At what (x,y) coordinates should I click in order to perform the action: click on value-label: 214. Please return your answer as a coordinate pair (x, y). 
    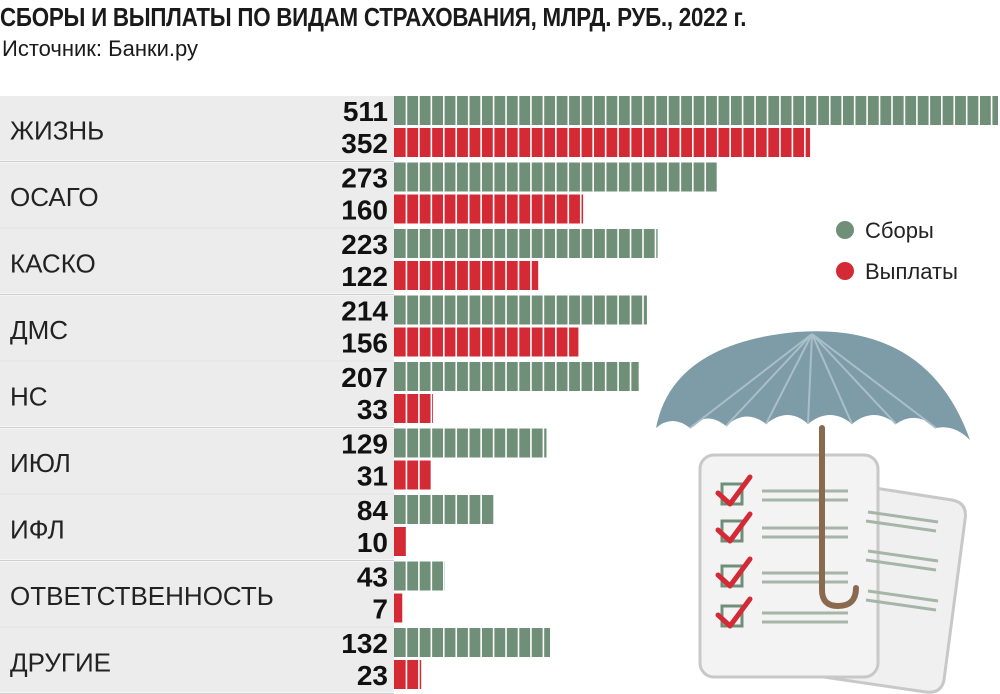
    Looking at the image, I should click on (364, 311).